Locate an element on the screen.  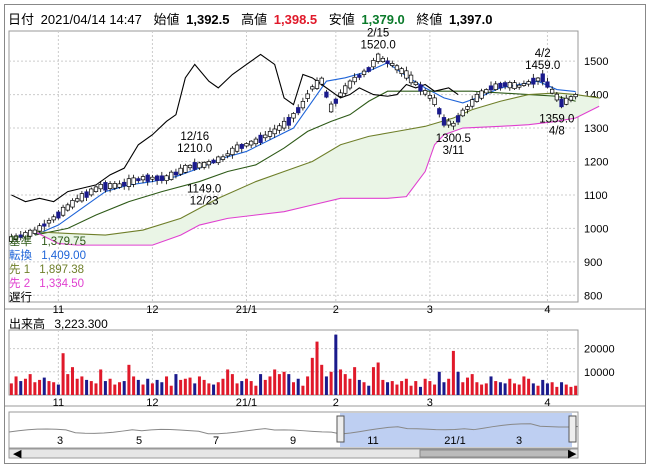
price-annotation: 1300.53/11 is located at coordinates (453, 145).